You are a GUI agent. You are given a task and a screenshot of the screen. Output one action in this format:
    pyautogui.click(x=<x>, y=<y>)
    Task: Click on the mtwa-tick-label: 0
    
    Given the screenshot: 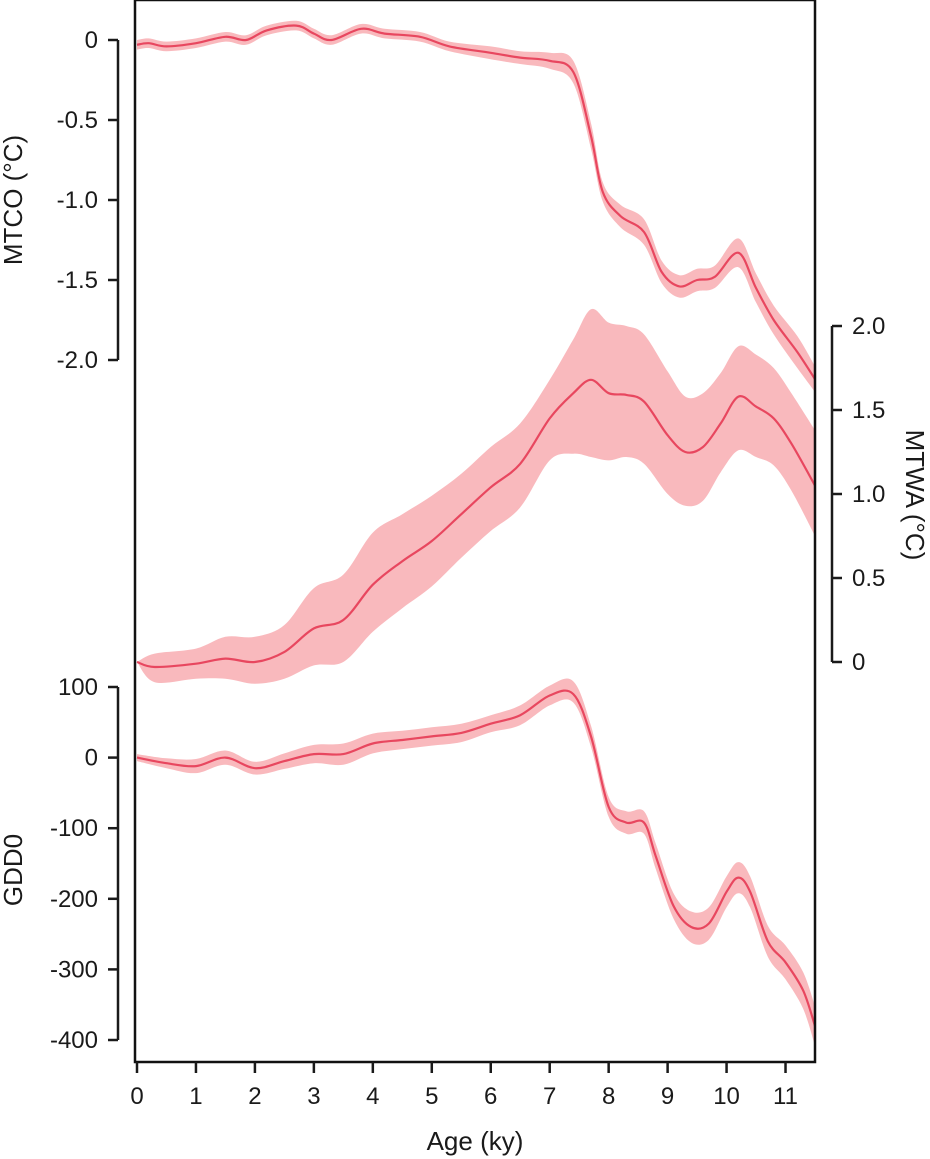 What is the action you would take?
    pyautogui.click(x=858, y=662)
    